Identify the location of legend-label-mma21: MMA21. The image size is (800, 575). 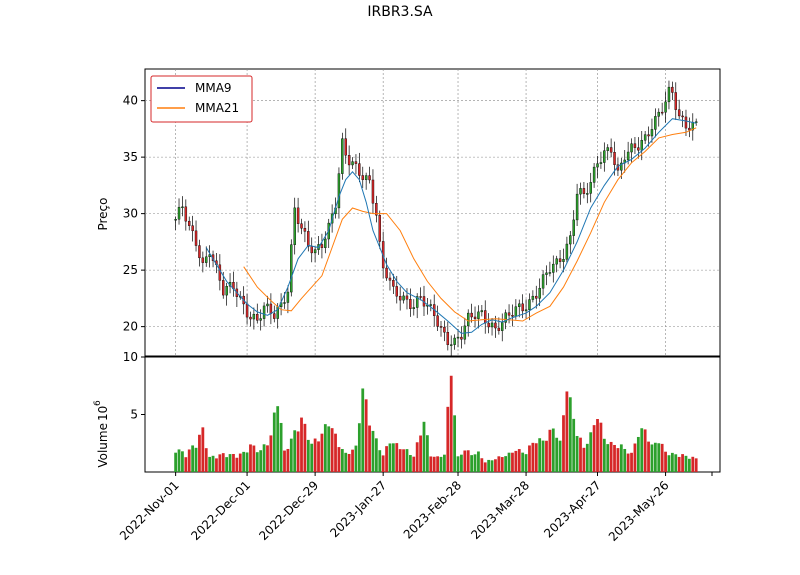
(217, 108).